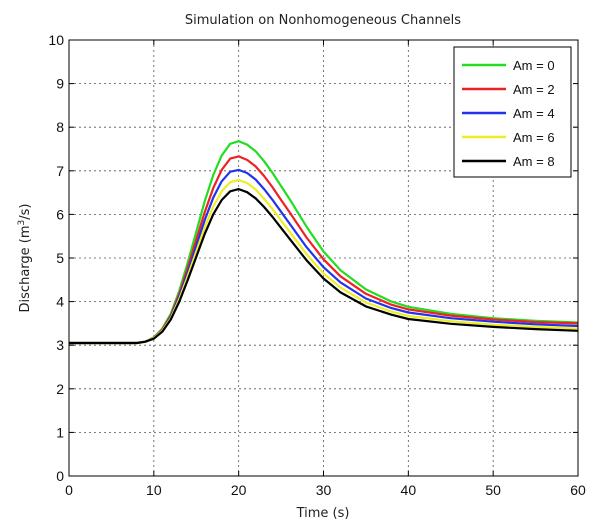  Describe the element at coordinates (323, 513) in the screenshot. I see `x-axis-label: Time (s)` at that location.